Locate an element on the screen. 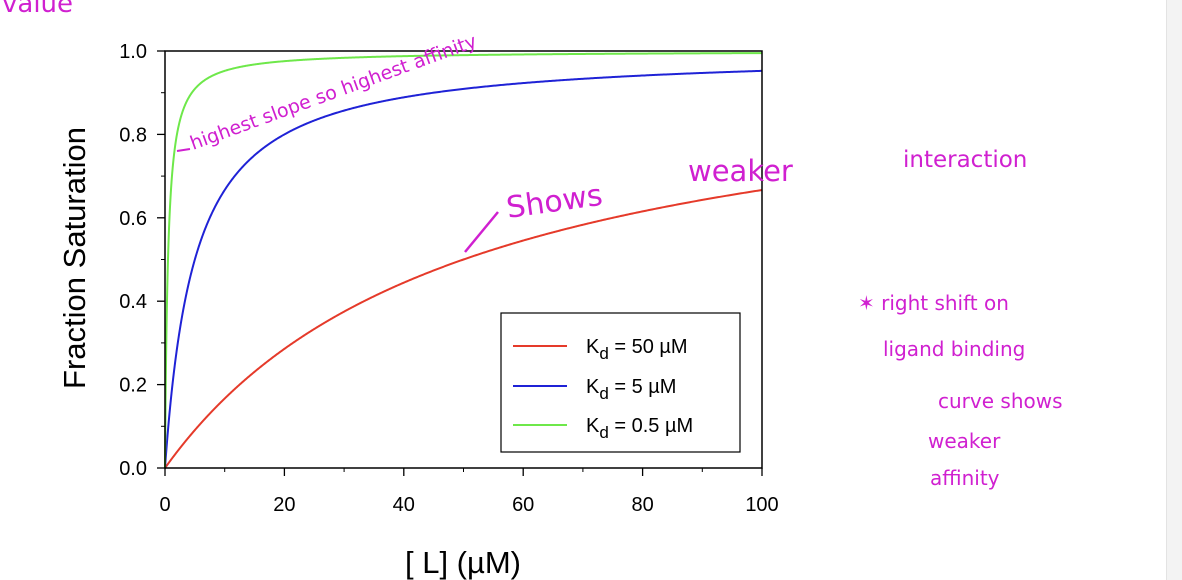 The height and width of the screenshot is (580, 1182). x-axis-label: [ L] (µM) is located at coordinates (463, 562).